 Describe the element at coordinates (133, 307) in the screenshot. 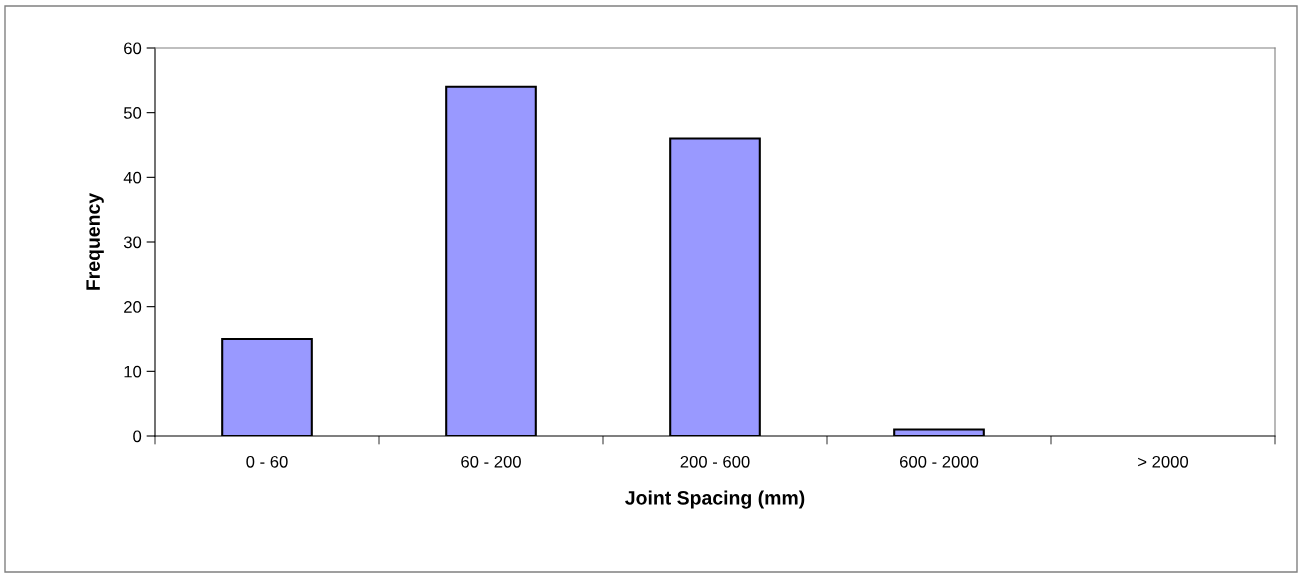

I see `y-tick-label: 20` at that location.